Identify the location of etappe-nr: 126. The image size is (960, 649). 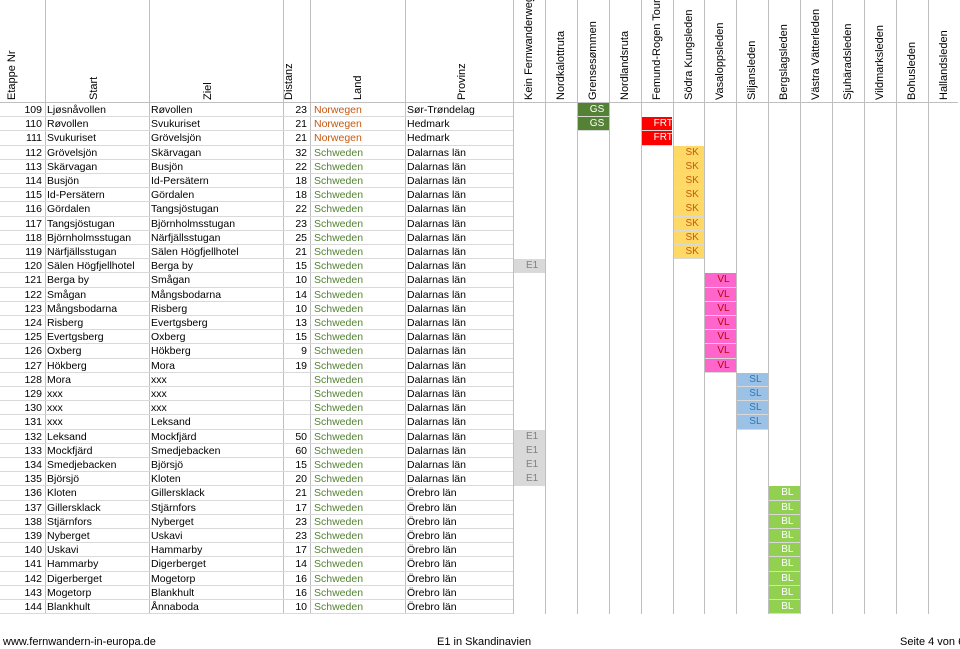
(22, 351).